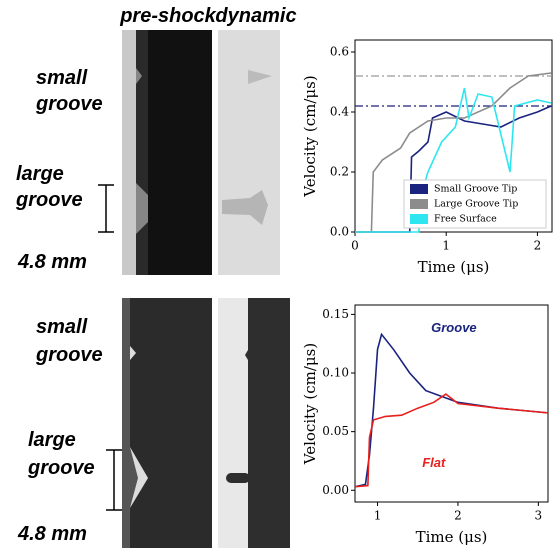  Describe the element at coordinates (465, 219) in the screenshot. I see `legend-label: Free Surface` at that location.